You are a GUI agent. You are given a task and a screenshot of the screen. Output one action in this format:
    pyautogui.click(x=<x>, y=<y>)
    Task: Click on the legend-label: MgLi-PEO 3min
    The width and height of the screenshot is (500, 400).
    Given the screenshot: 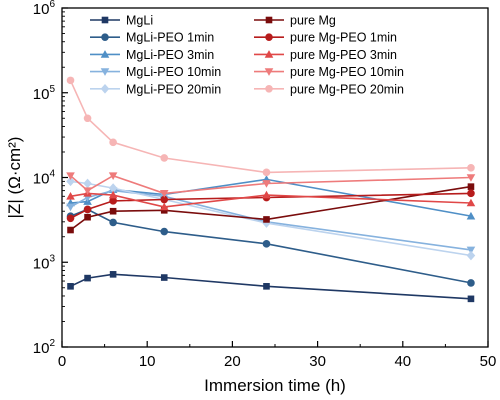 What is the action you would take?
    pyautogui.click(x=170, y=55)
    